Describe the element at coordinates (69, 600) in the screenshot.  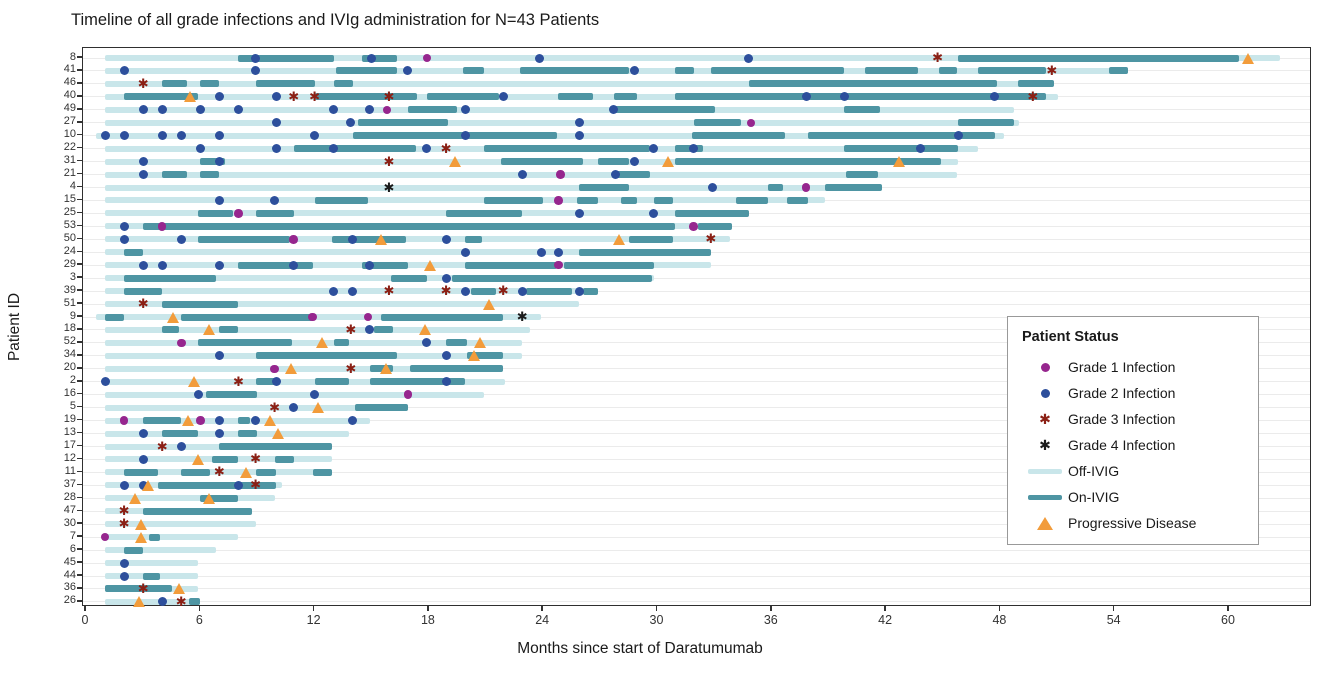
I see `y-axis-tick-label: 26` at that location.